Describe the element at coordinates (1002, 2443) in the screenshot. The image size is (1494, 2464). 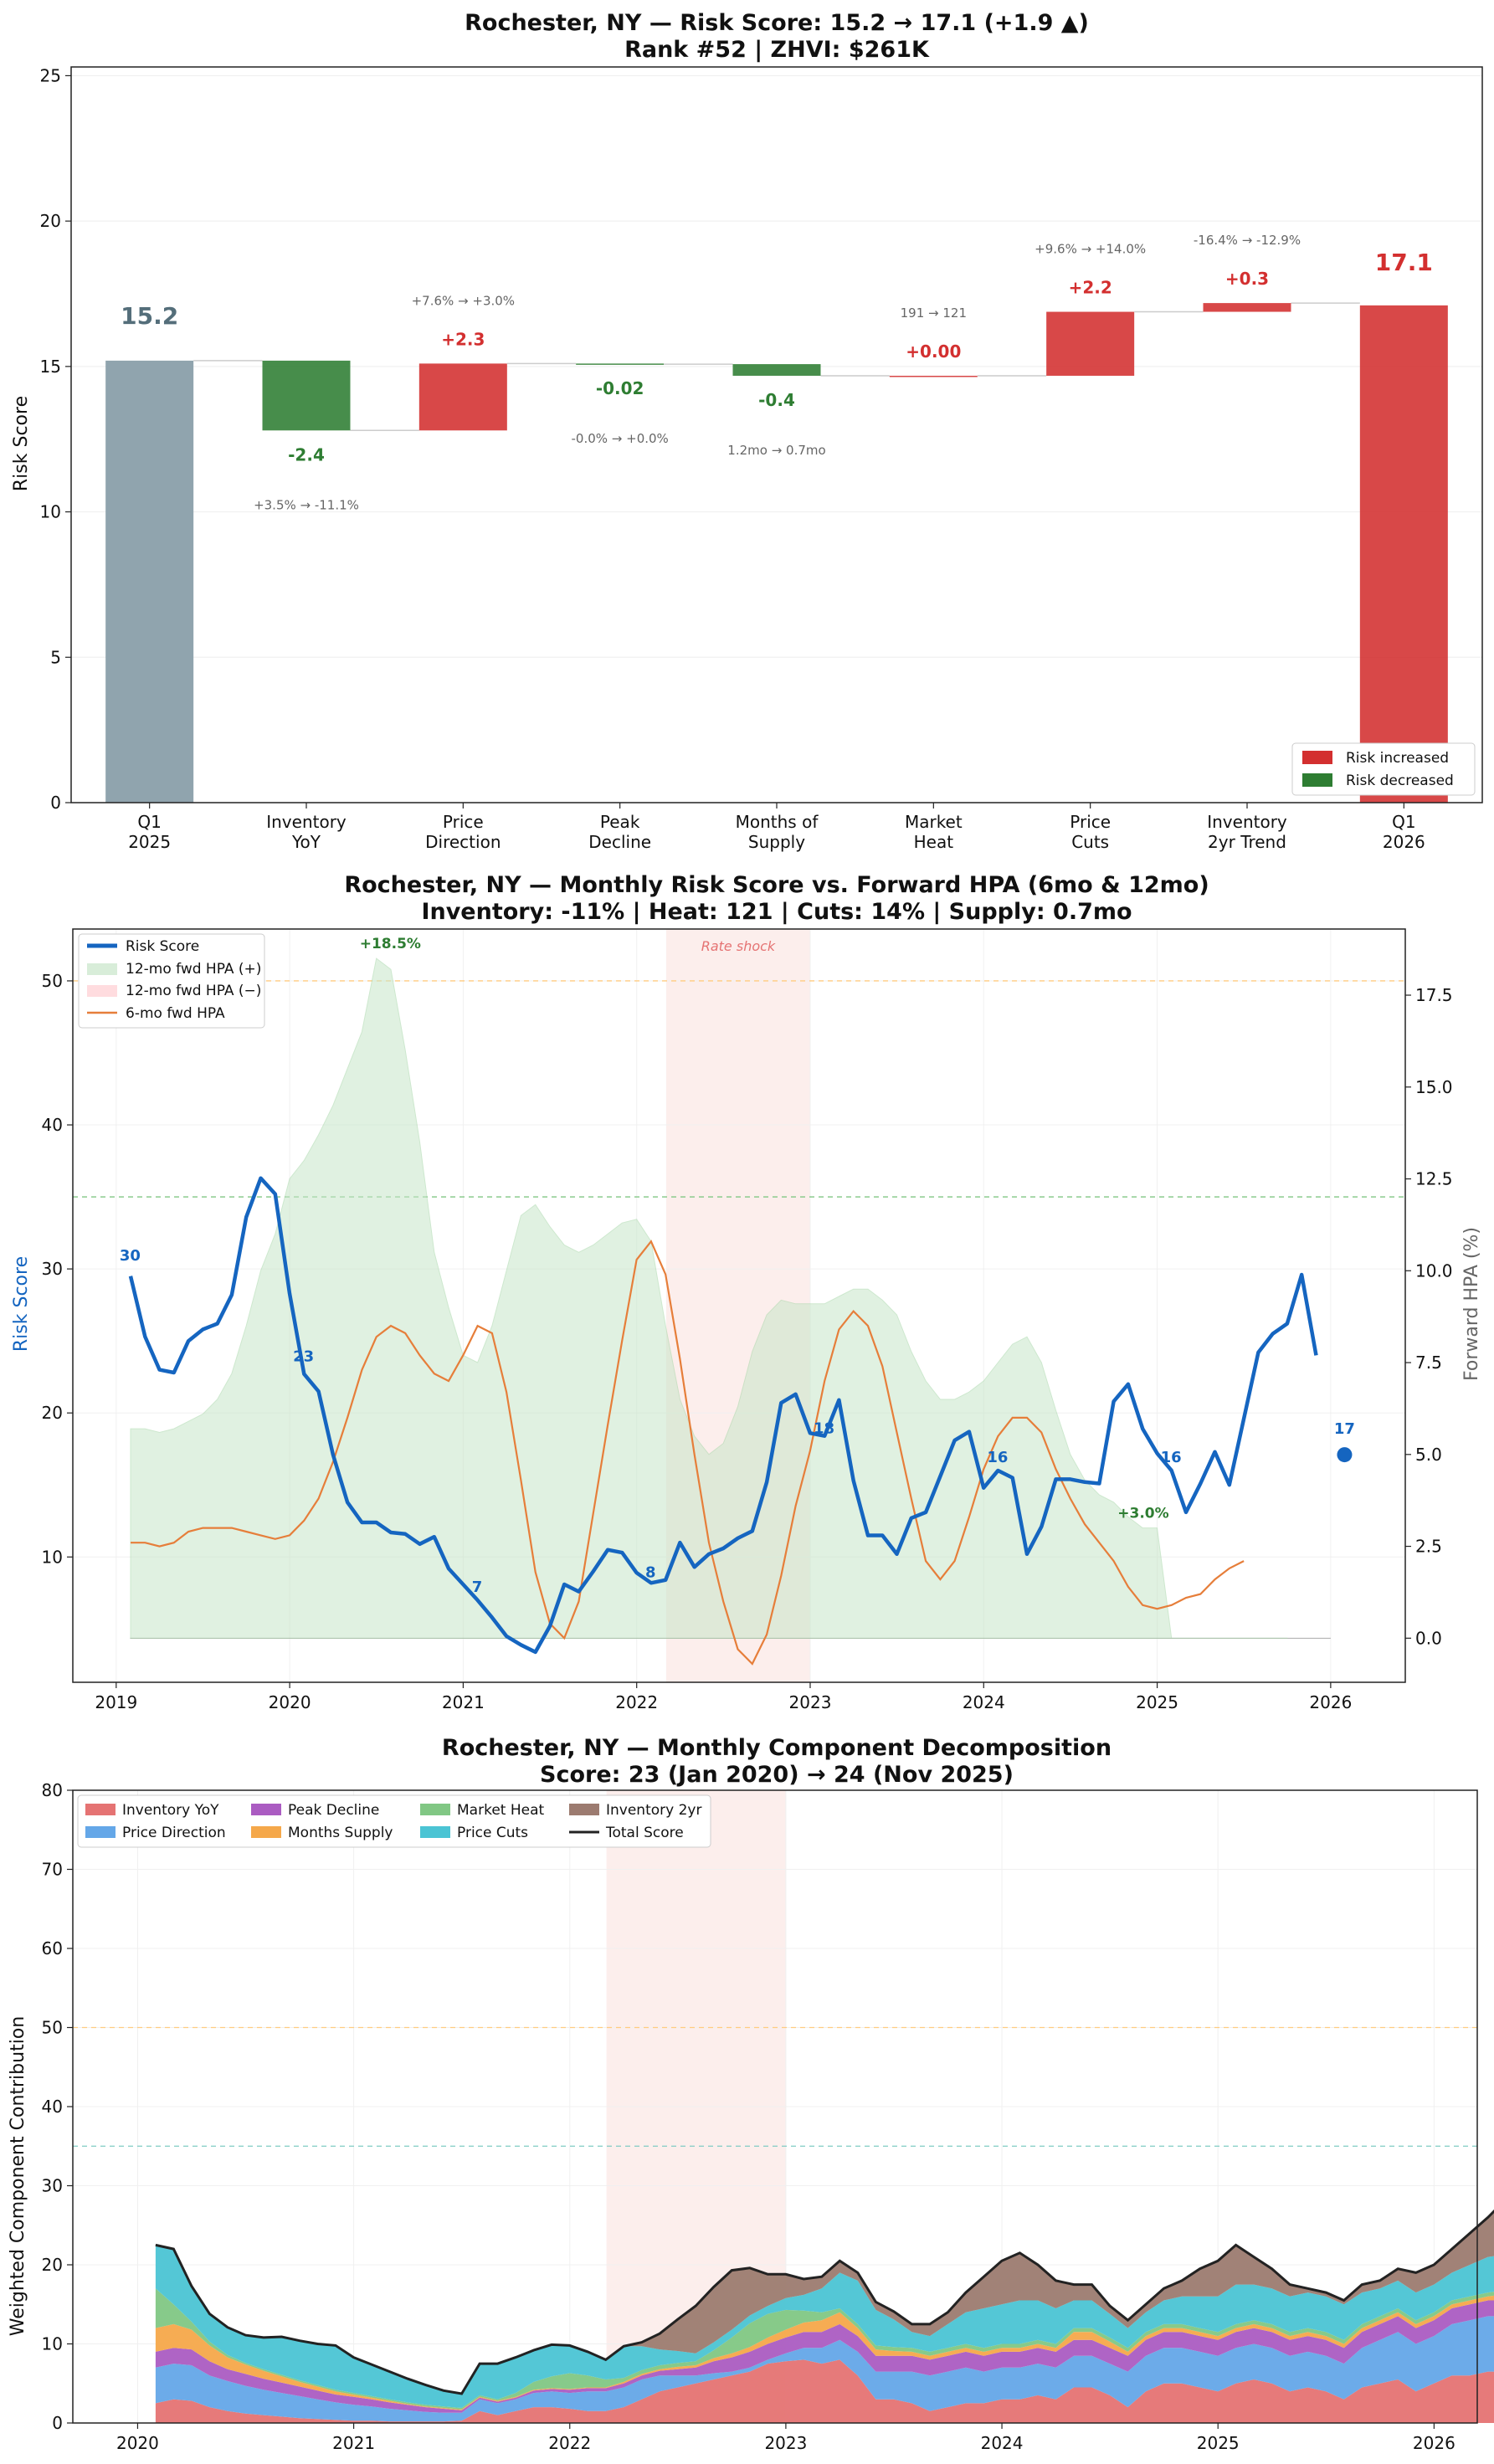
I see `decomp-x-tick-label: 2024` at that location.